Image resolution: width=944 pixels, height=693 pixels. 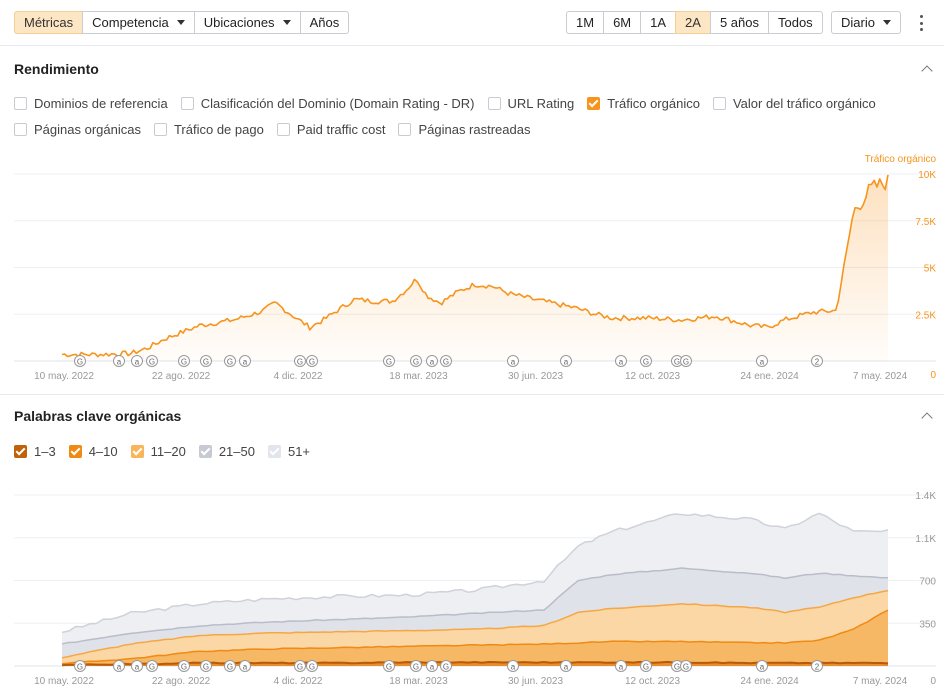 What do you see at coordinates (49, 22) in the screenshot?
I see `metrics-button: Métricas` at bounding box center [49, 22].